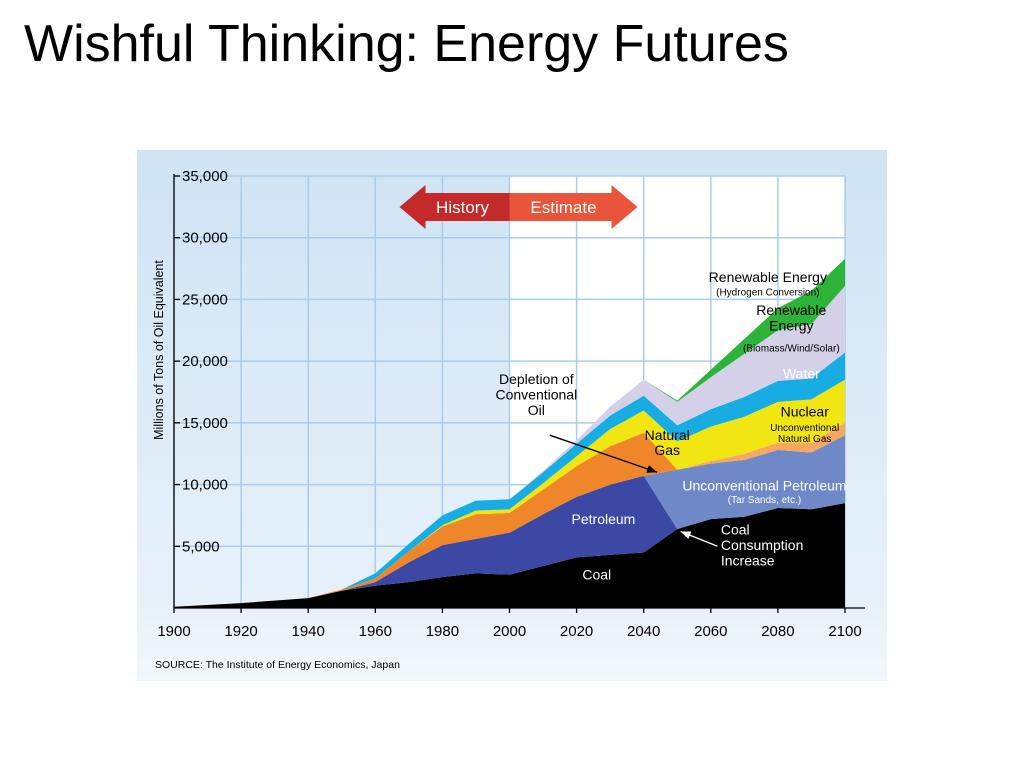 The width and height of the screenshot is (1024, 768). I want to click on annotation-coal: Coal, so click(596, 575).